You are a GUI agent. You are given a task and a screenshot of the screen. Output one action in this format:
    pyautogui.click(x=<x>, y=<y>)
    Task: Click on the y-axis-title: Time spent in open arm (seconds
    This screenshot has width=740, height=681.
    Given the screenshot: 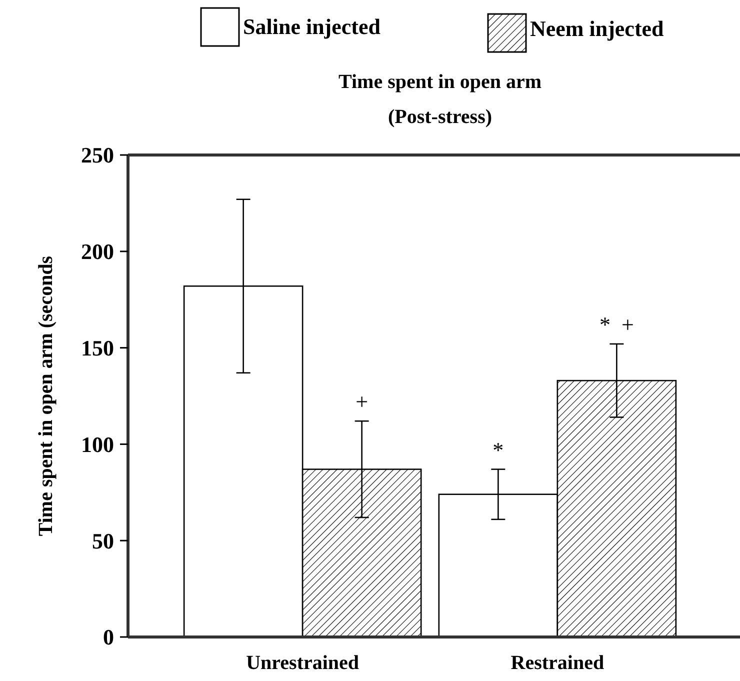 What is the action you would take?
    pyautogui.click(x=46, y=396)
    